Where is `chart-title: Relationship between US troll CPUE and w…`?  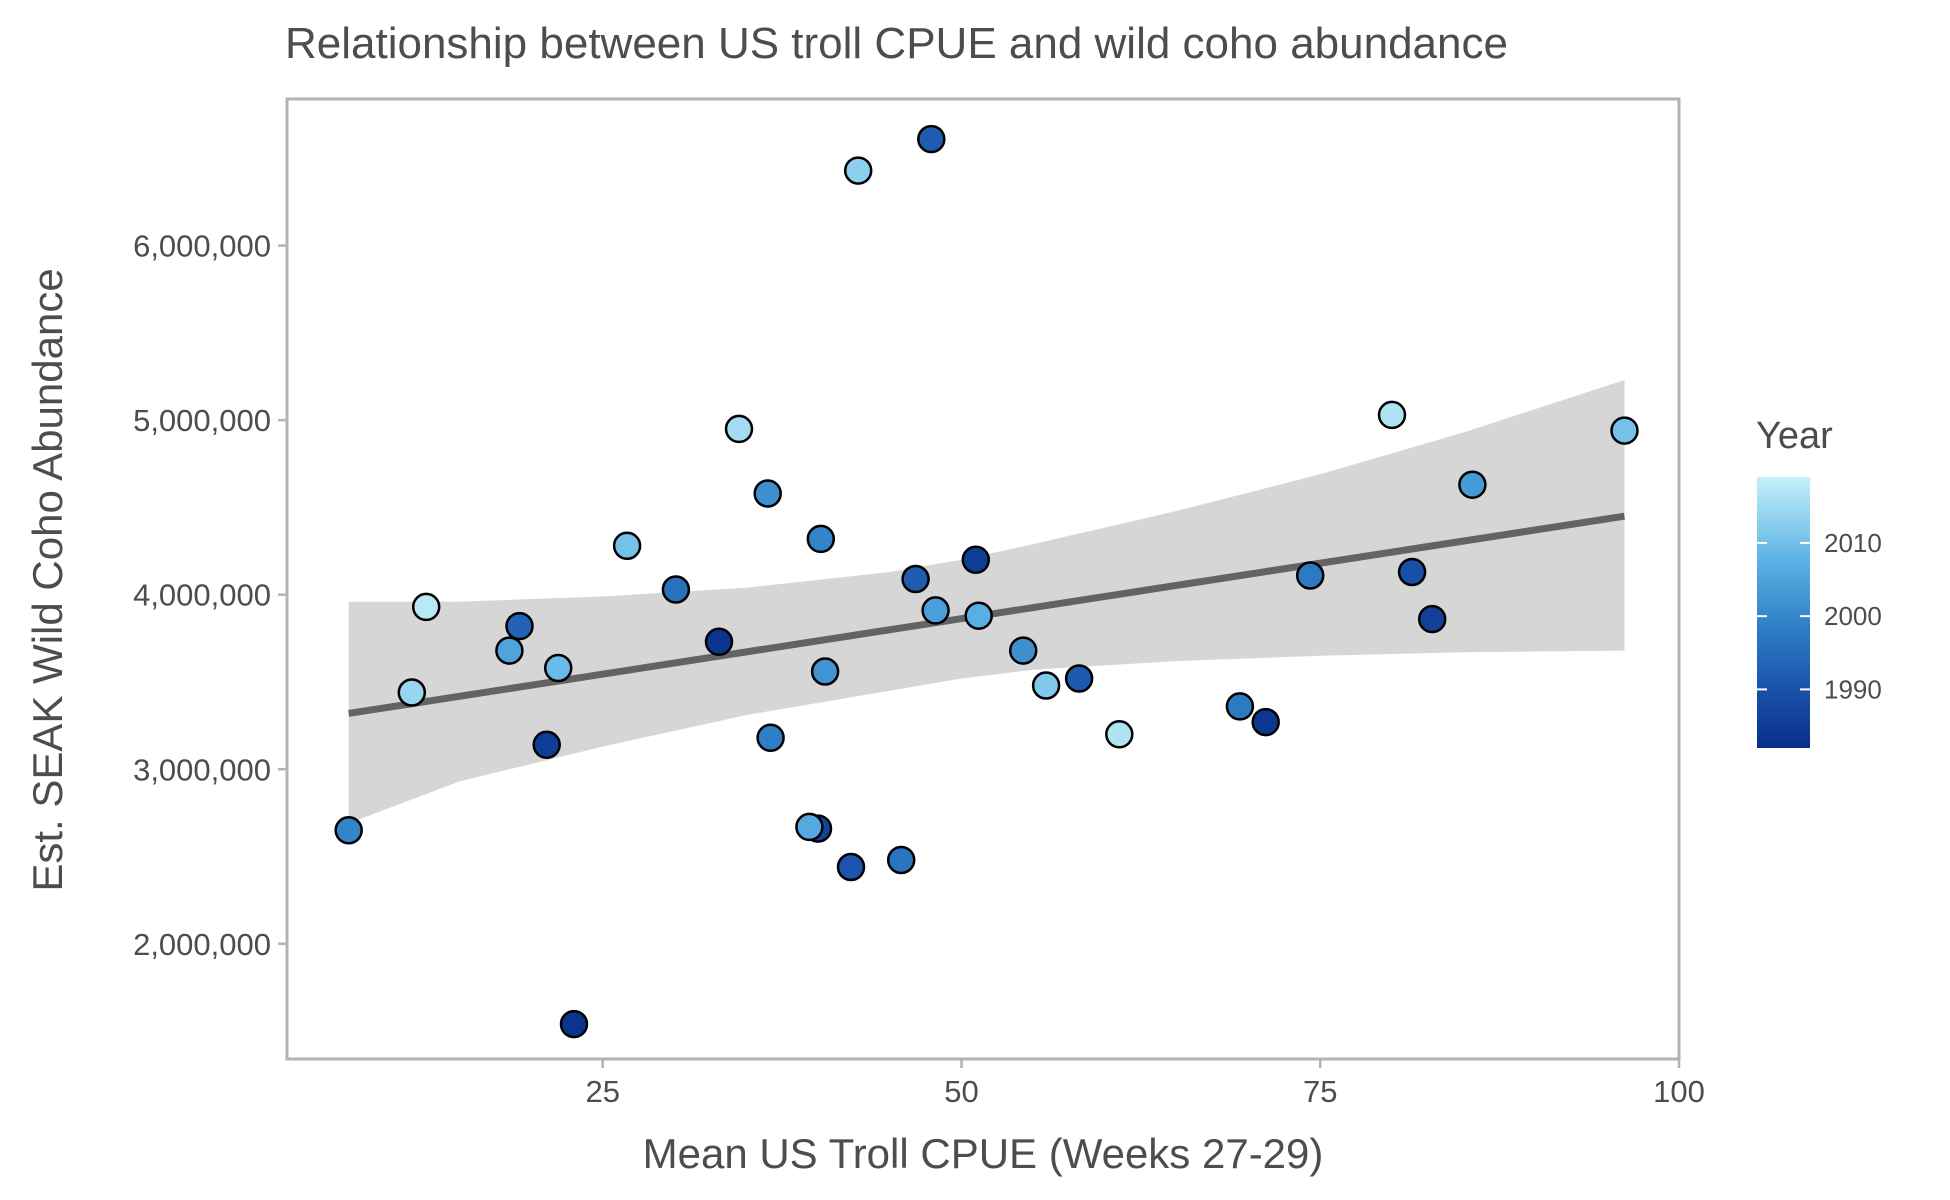
chart-title: Relationship between US troll CPUE and w… is located at coordinates (896, 43).